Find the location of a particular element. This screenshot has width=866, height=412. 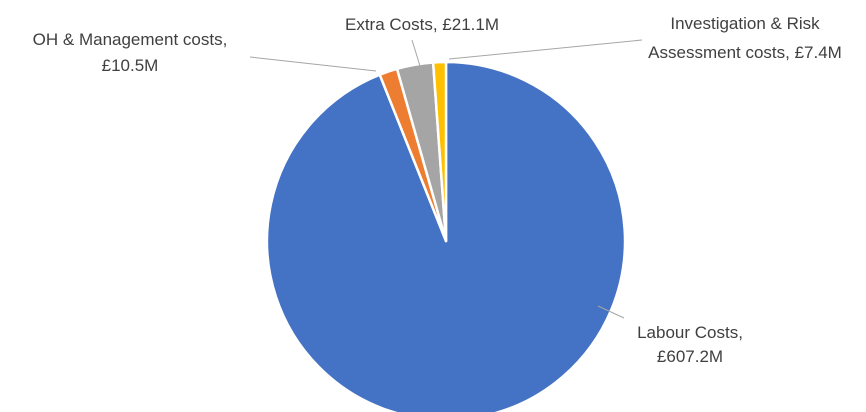

data-label-line: Extra Costs, £21.1M is located at coordinates (422, 24).